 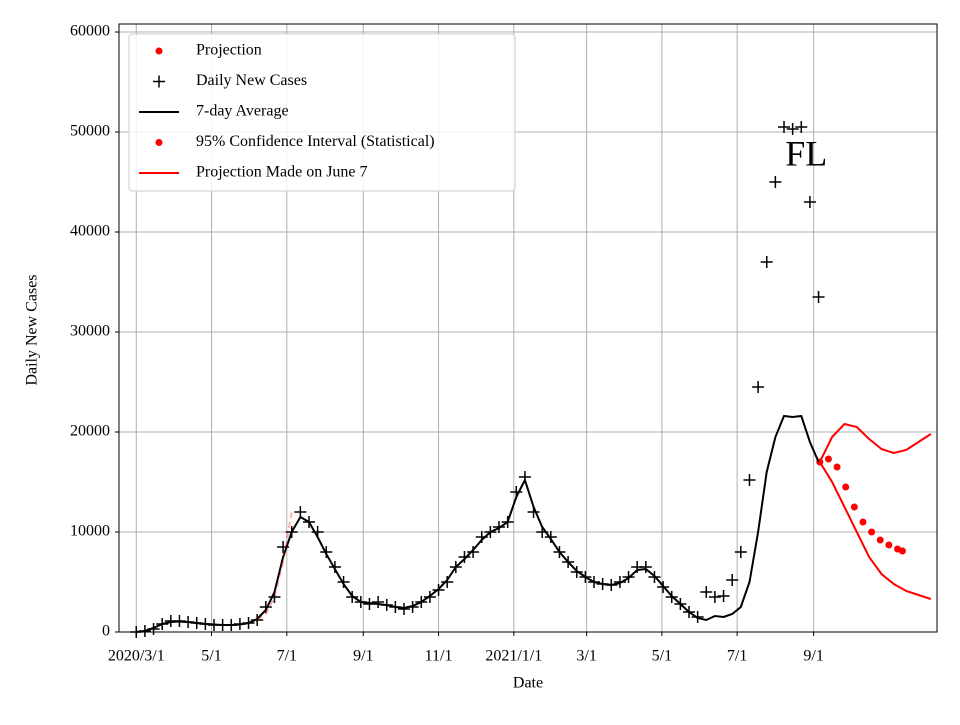 What do you see at coordinates (229, 50) in the screenshot?
I see `legend-label: Projection` at bounding box center [229, 50].